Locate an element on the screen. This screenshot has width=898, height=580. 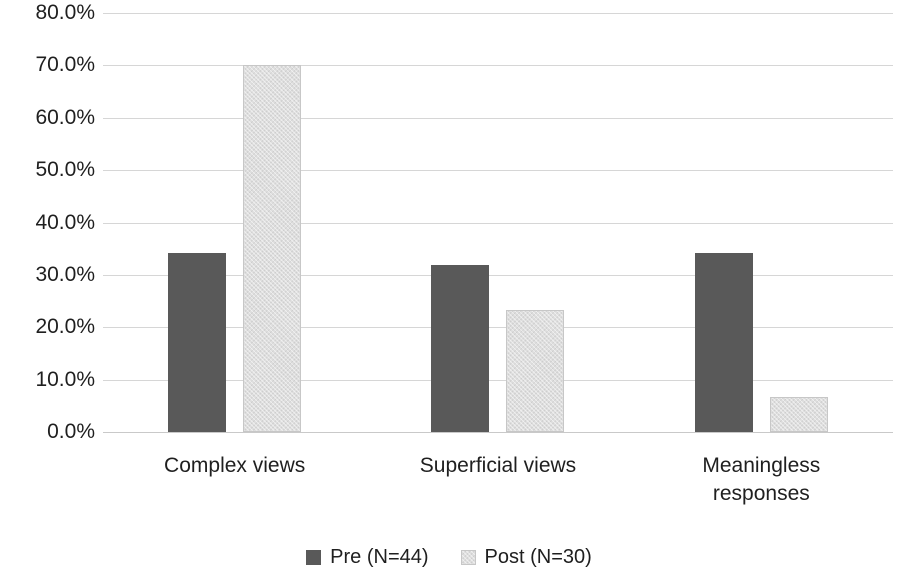
y-tick-label: 70.0% is located at coordinates (65, 65).